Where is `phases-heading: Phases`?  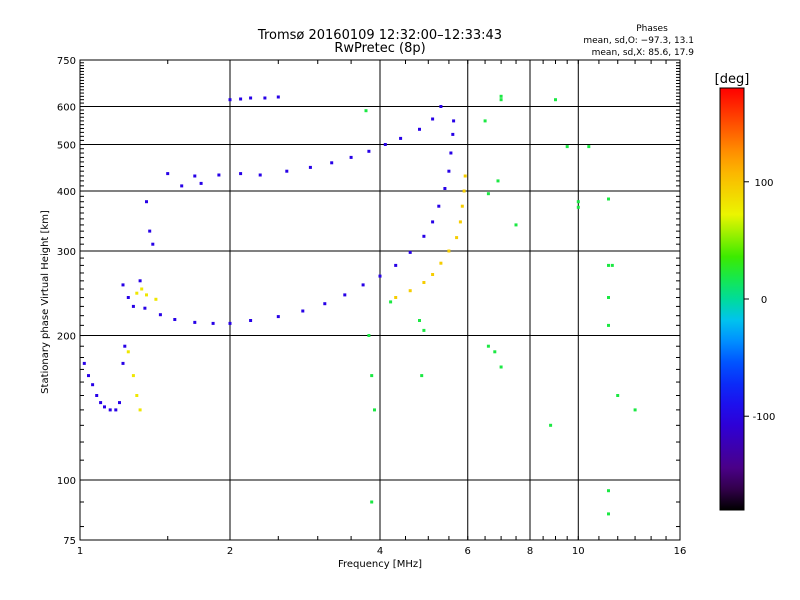
phases-heading: Phases is located at coordinates (652, 29).